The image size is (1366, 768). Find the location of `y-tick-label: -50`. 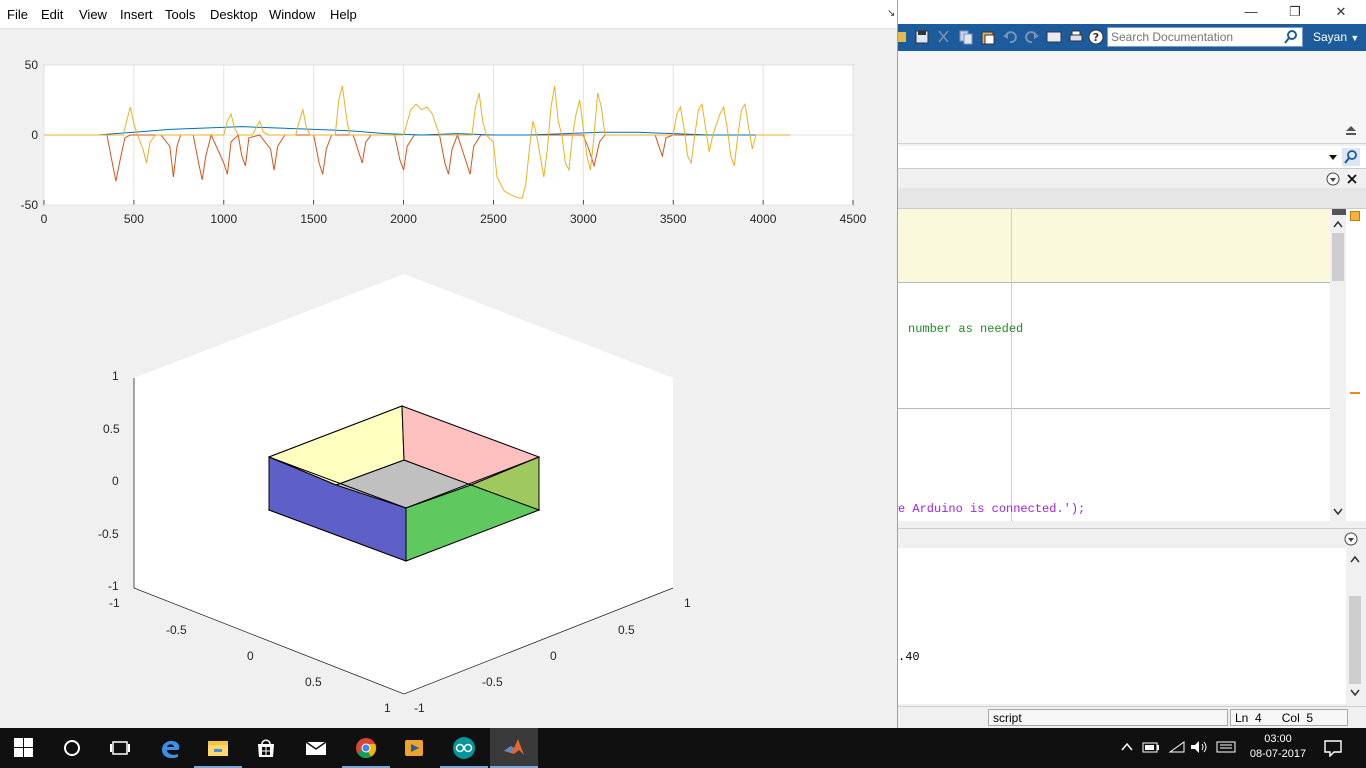

y-tick-label: -50 is located at coordinates (30, 205).